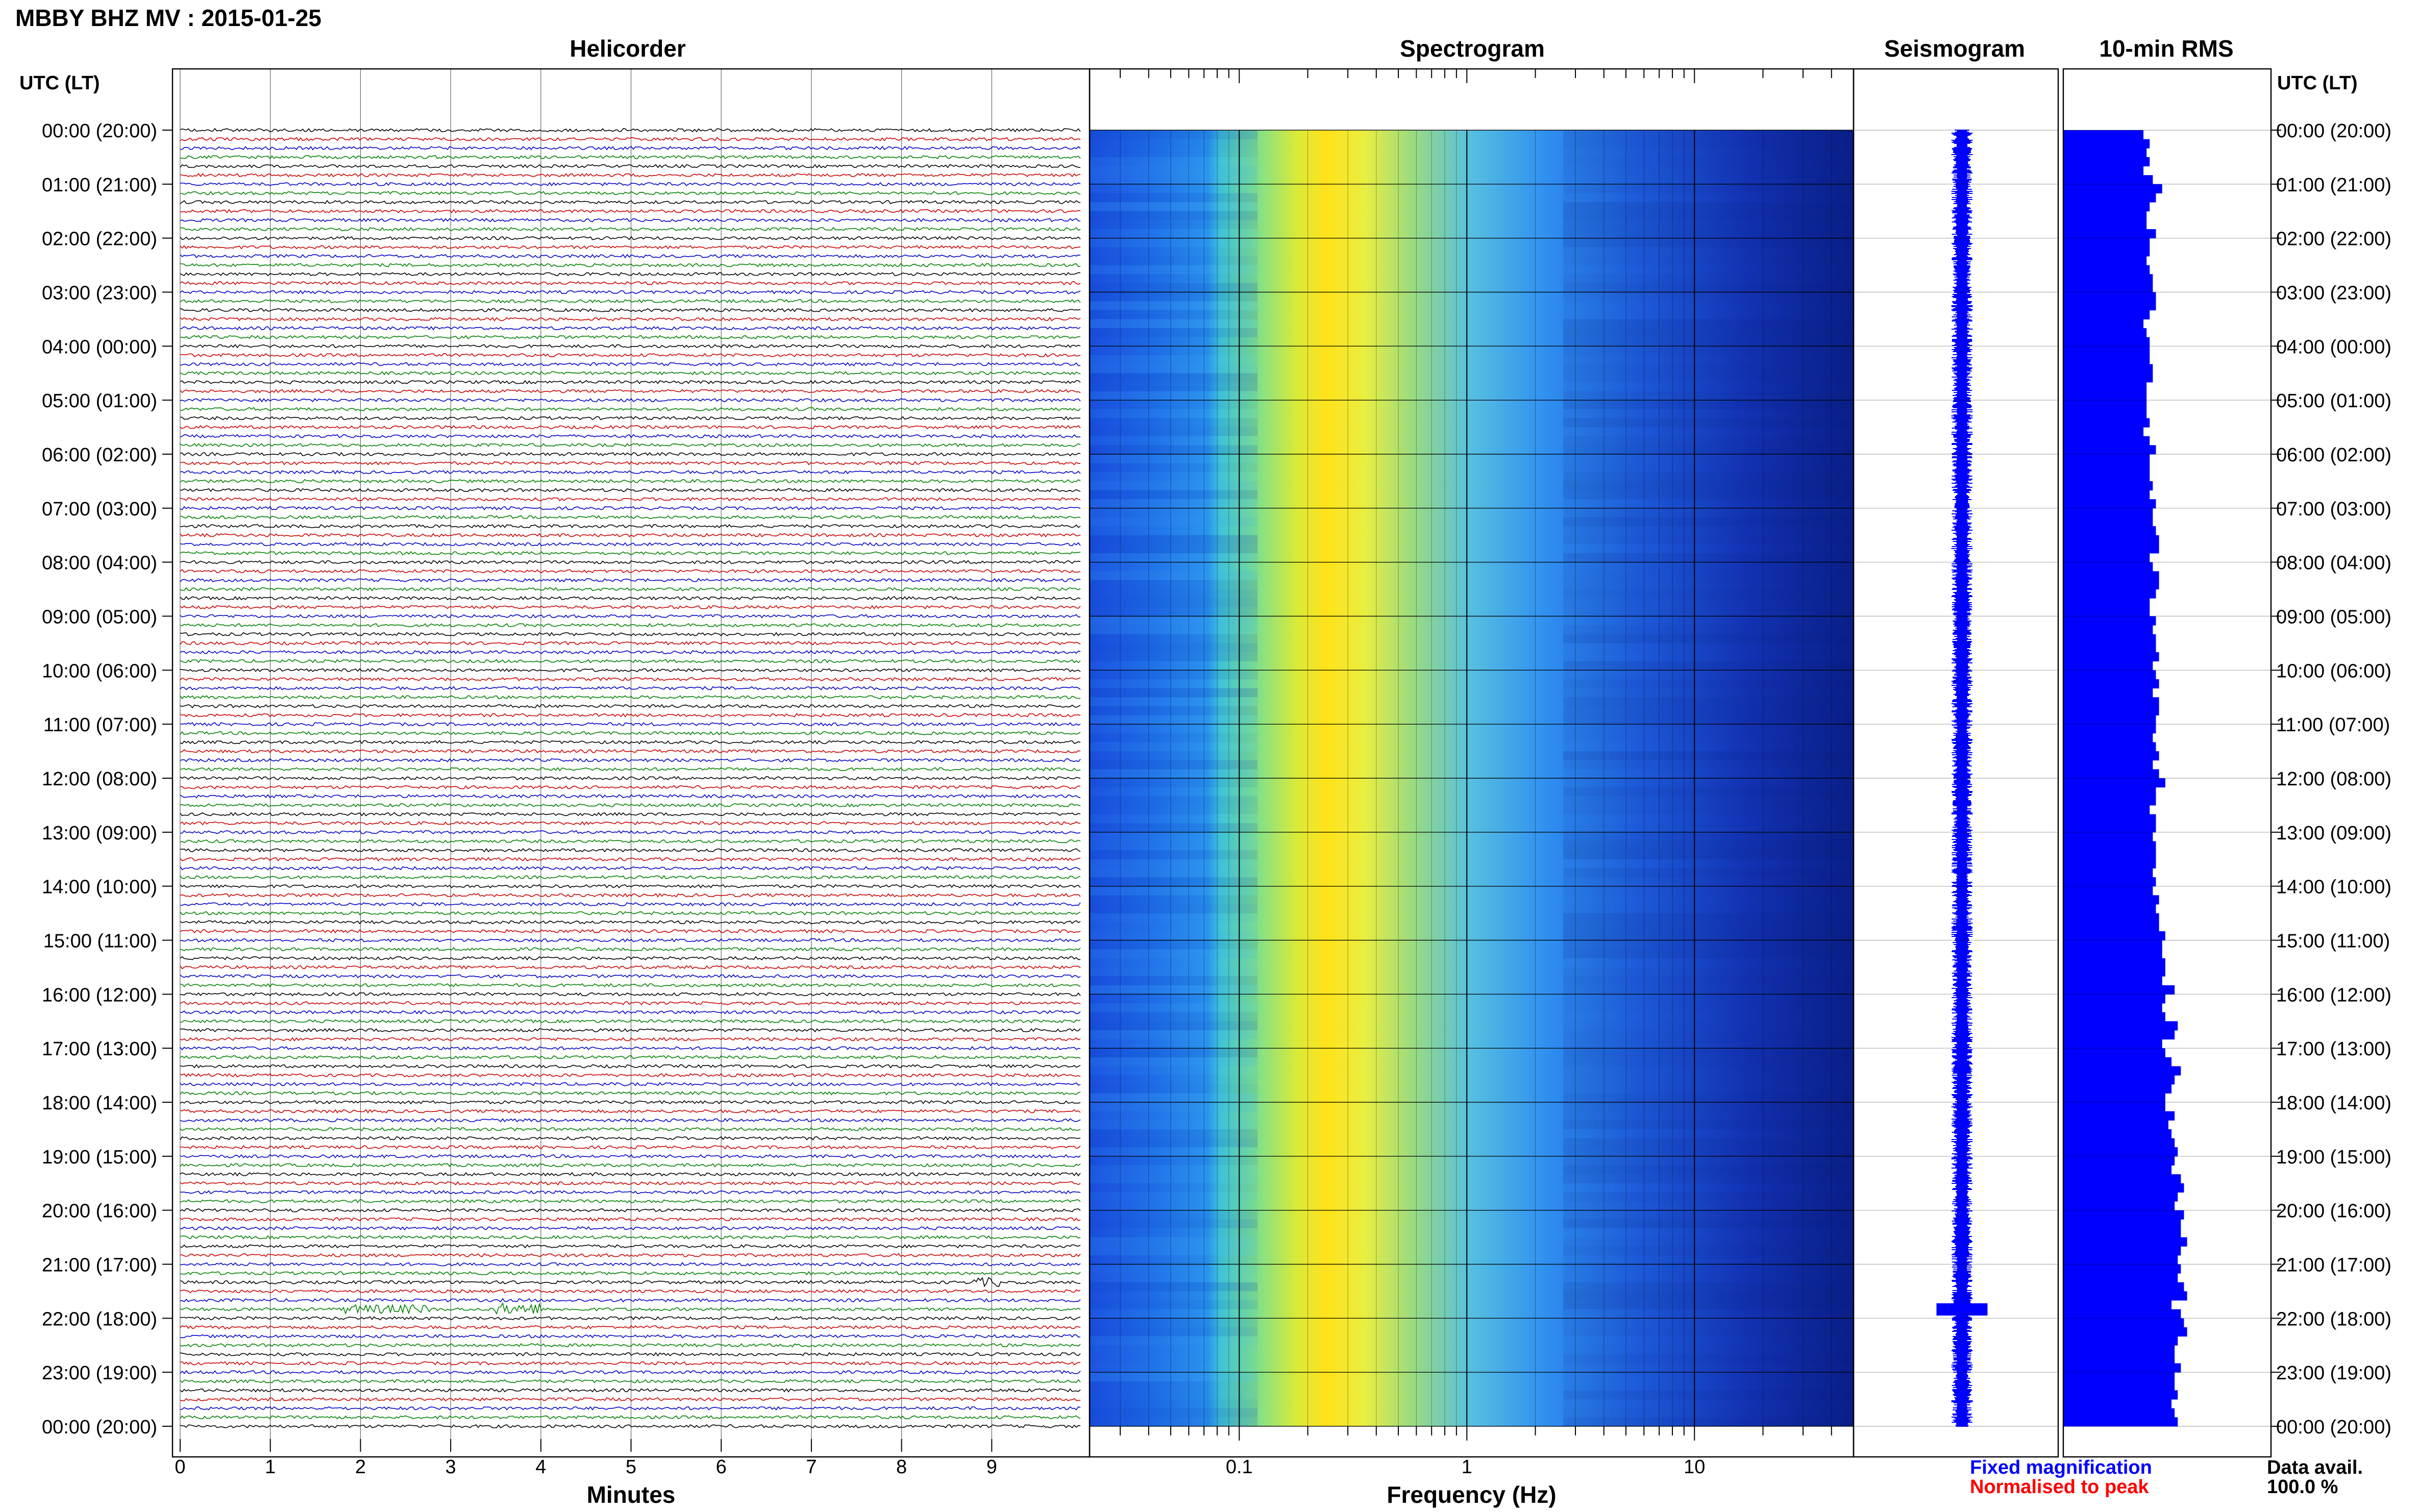 Image resolution: width=2419 pixels, height=1512 pixels. I want to click on rms-panel, so click(2125, 778).